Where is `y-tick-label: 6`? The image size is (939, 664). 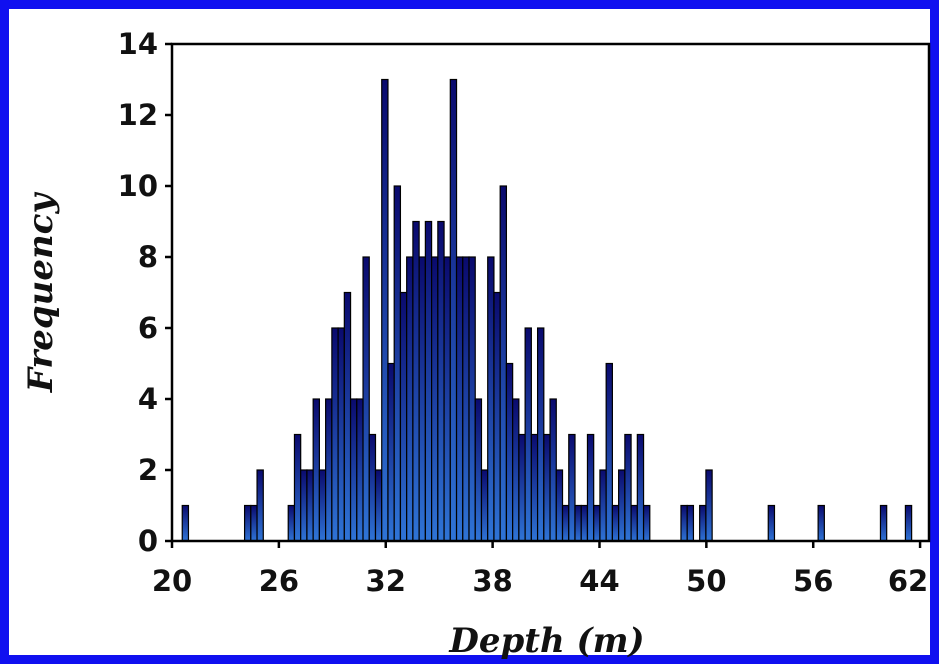
y-tick-label: 6 is located at coordinates (148, 328).